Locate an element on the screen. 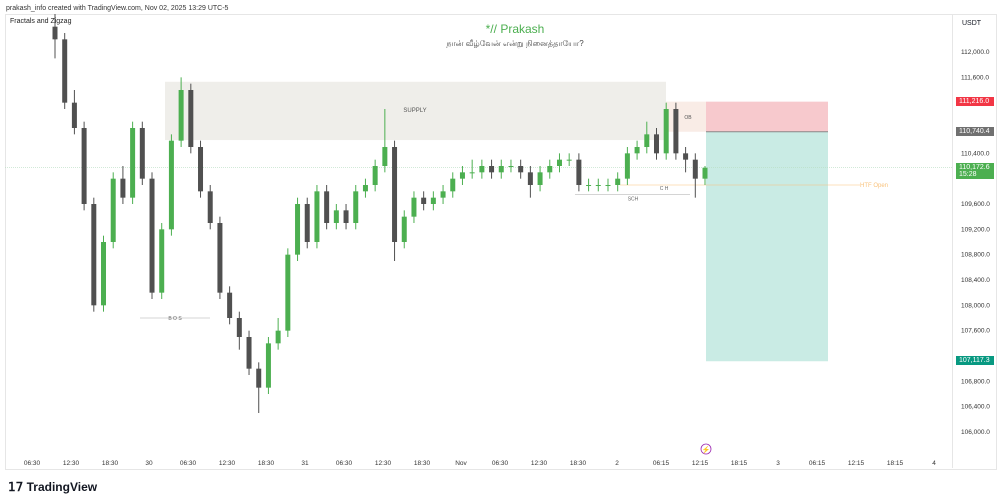 This screenshot has width=1000, height=503. x-tick-label: Nov is located at coordinates (461, 463).